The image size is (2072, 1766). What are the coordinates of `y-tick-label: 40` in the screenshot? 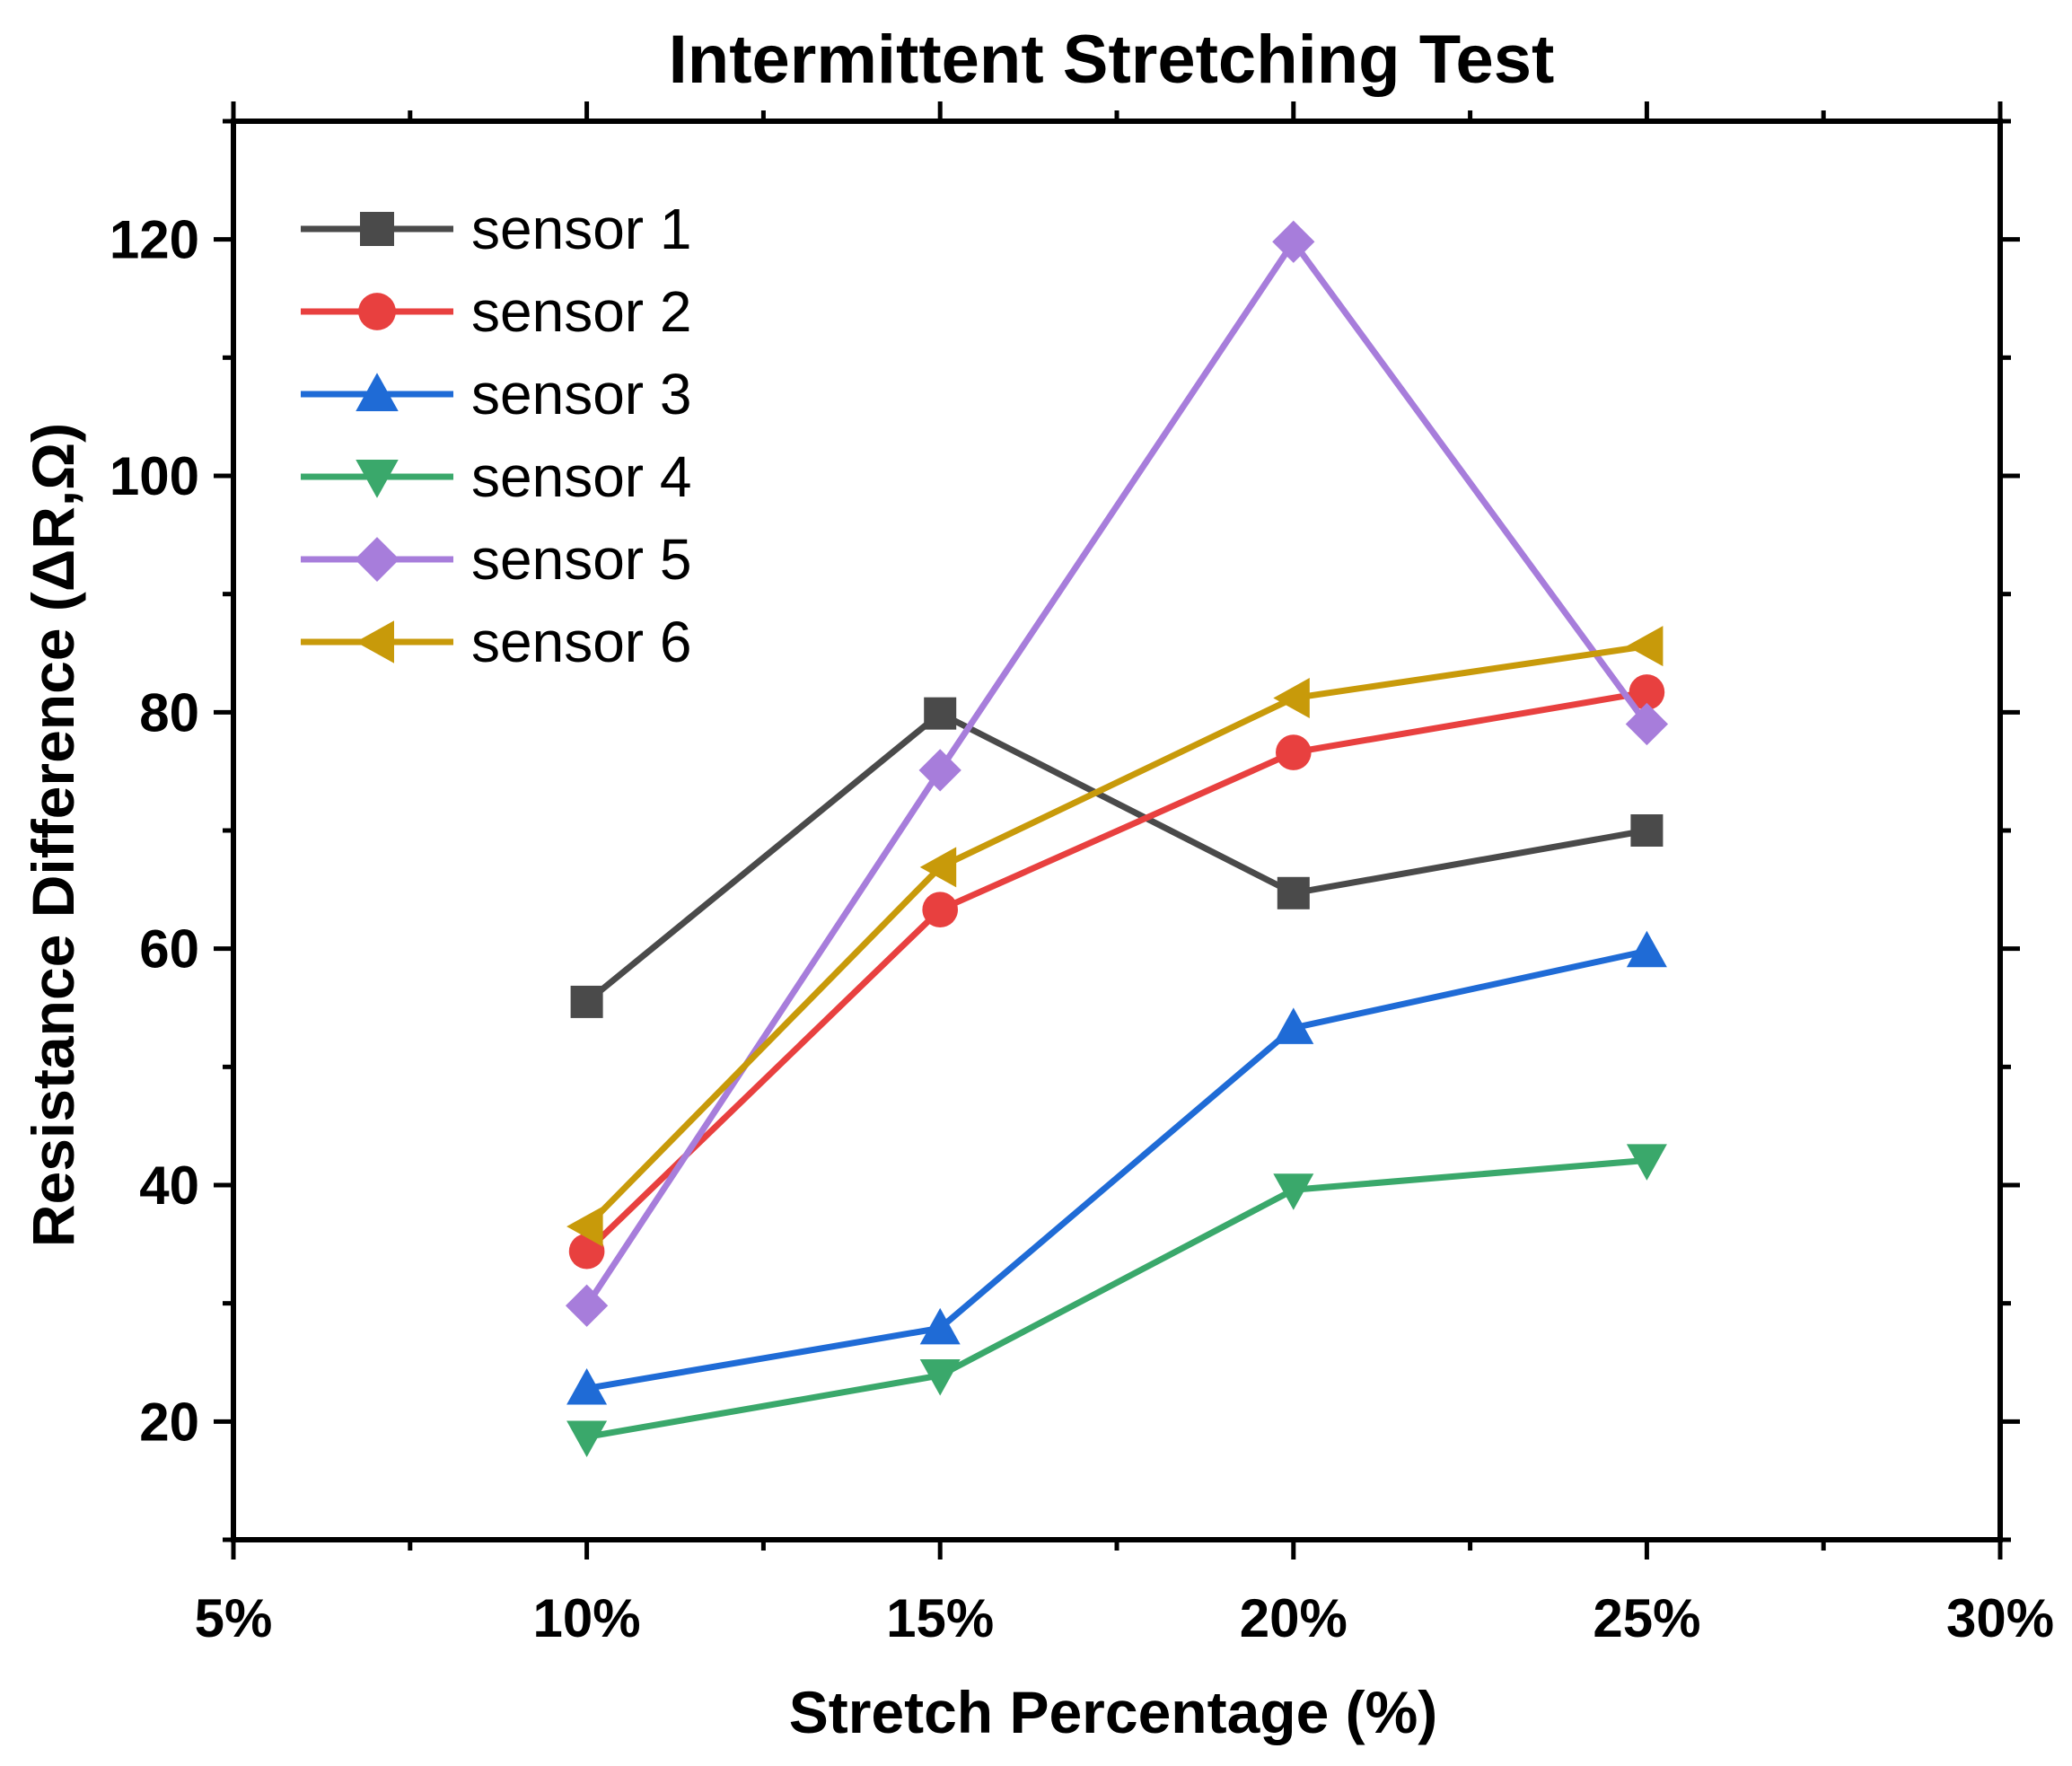 It's located at (169, 1186).